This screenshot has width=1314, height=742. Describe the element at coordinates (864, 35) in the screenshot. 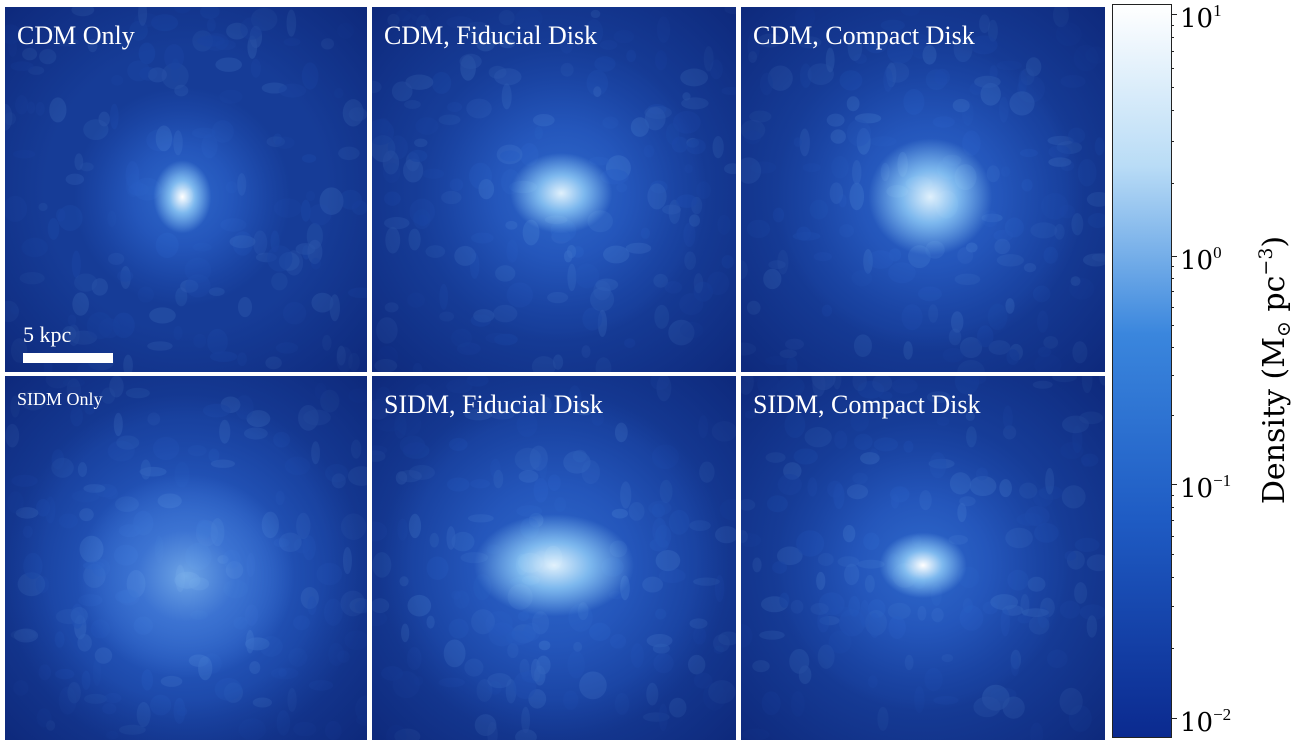

I see `panel-label: CDM, Compact Disk` at that location.